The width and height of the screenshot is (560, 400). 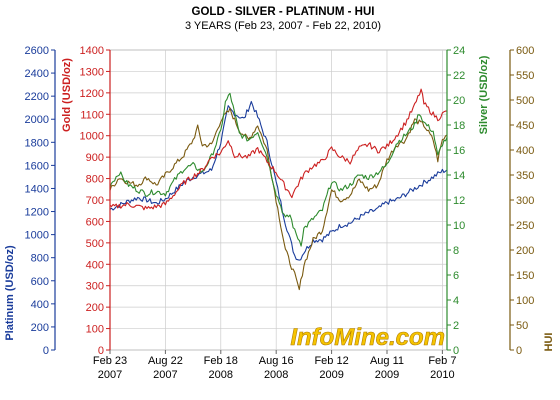 I want to click on gold-tick-label: 700, so click(x=95, y=201).